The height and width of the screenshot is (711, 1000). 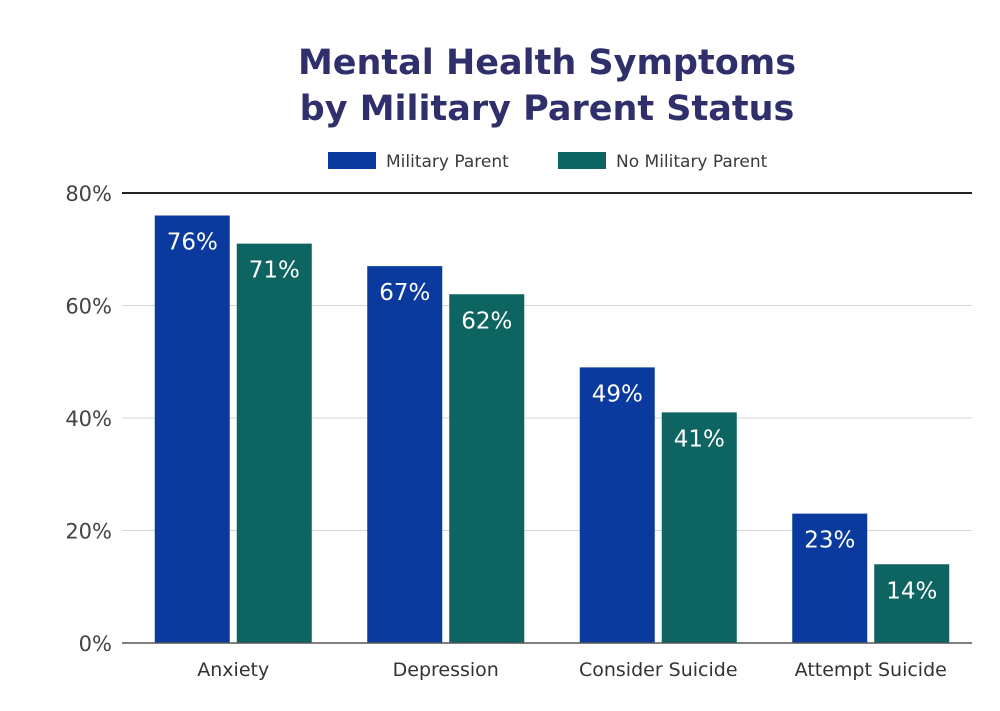 I want to click on legend-swatch-no-military-parent, so click(x=582, y=160).